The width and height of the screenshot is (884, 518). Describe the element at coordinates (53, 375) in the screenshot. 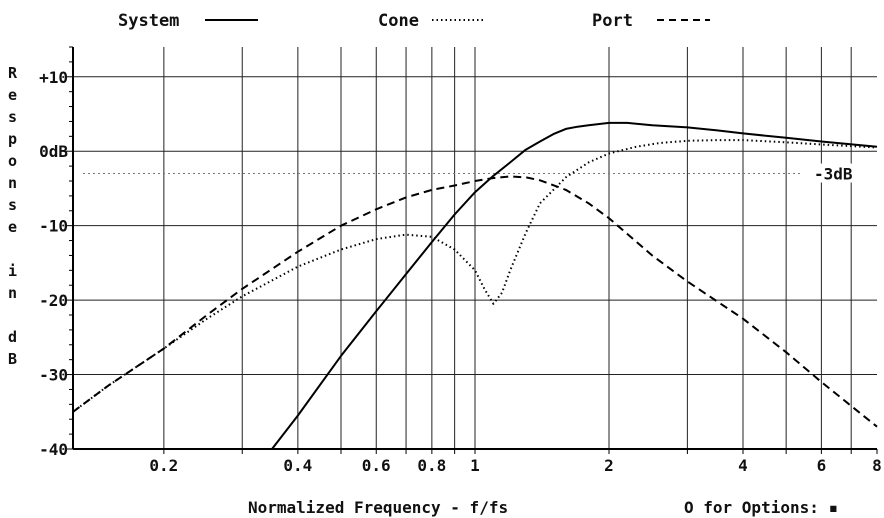

I see `y-tick-label: -30` at that location.